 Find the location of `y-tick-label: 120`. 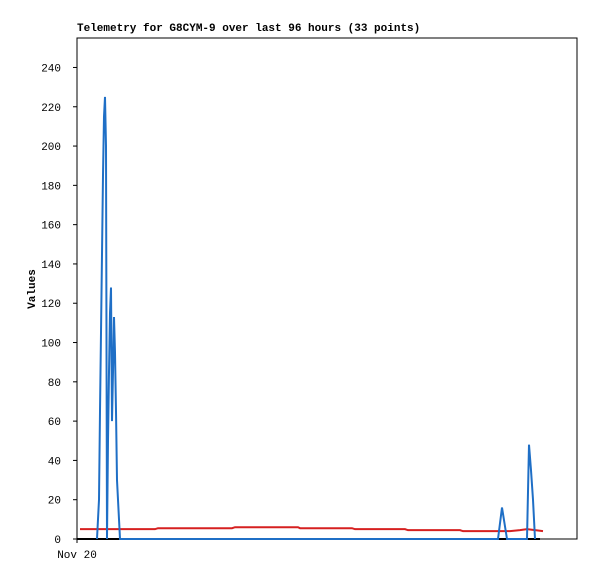

y-tick-label: 120 is located at coordinates (51, 305).